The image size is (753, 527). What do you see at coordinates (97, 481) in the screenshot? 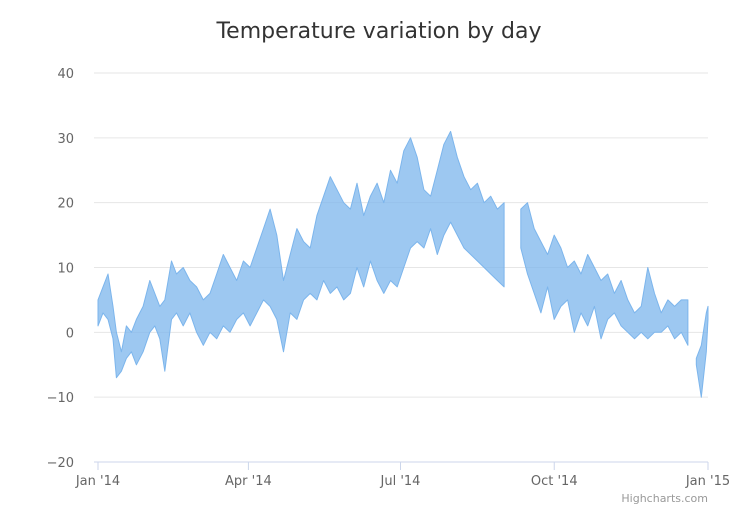
I see `x-tick-label: Jan '14` at bounding box center [97, 481].